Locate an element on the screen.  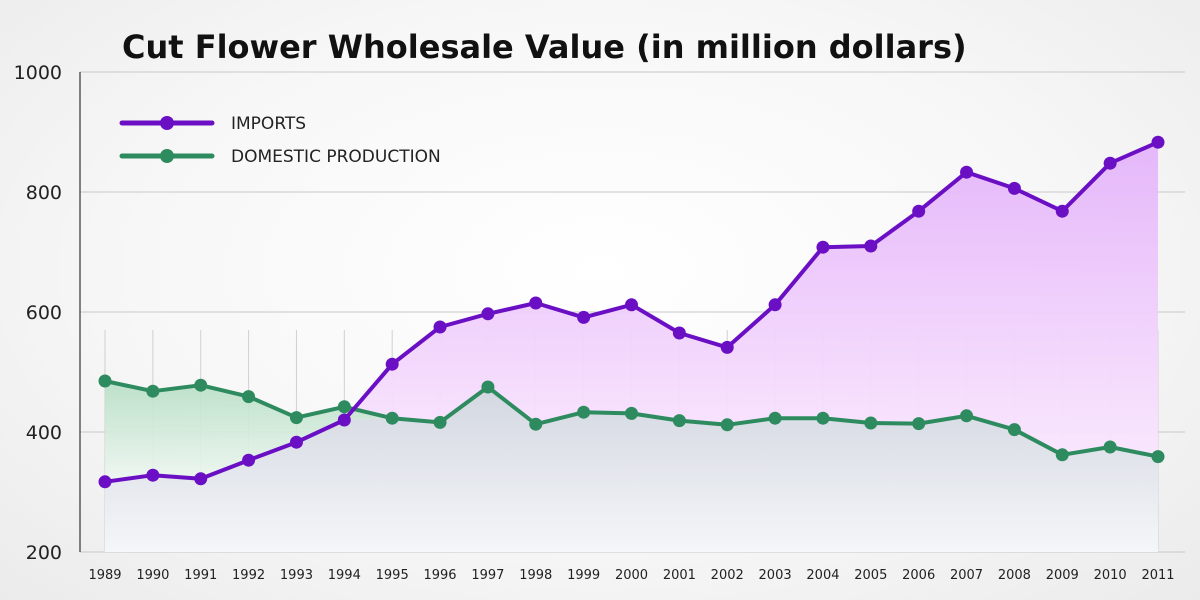
domestic-point-1995 is located at coordinates (392, 418).